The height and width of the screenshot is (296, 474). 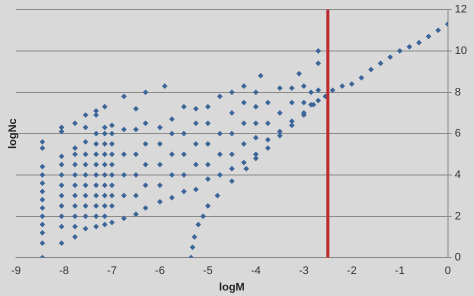 What do you see at coordinates (64, 271) in the screenshot?
I see `x-tick-label: -8` at bounding box center [64, 271].